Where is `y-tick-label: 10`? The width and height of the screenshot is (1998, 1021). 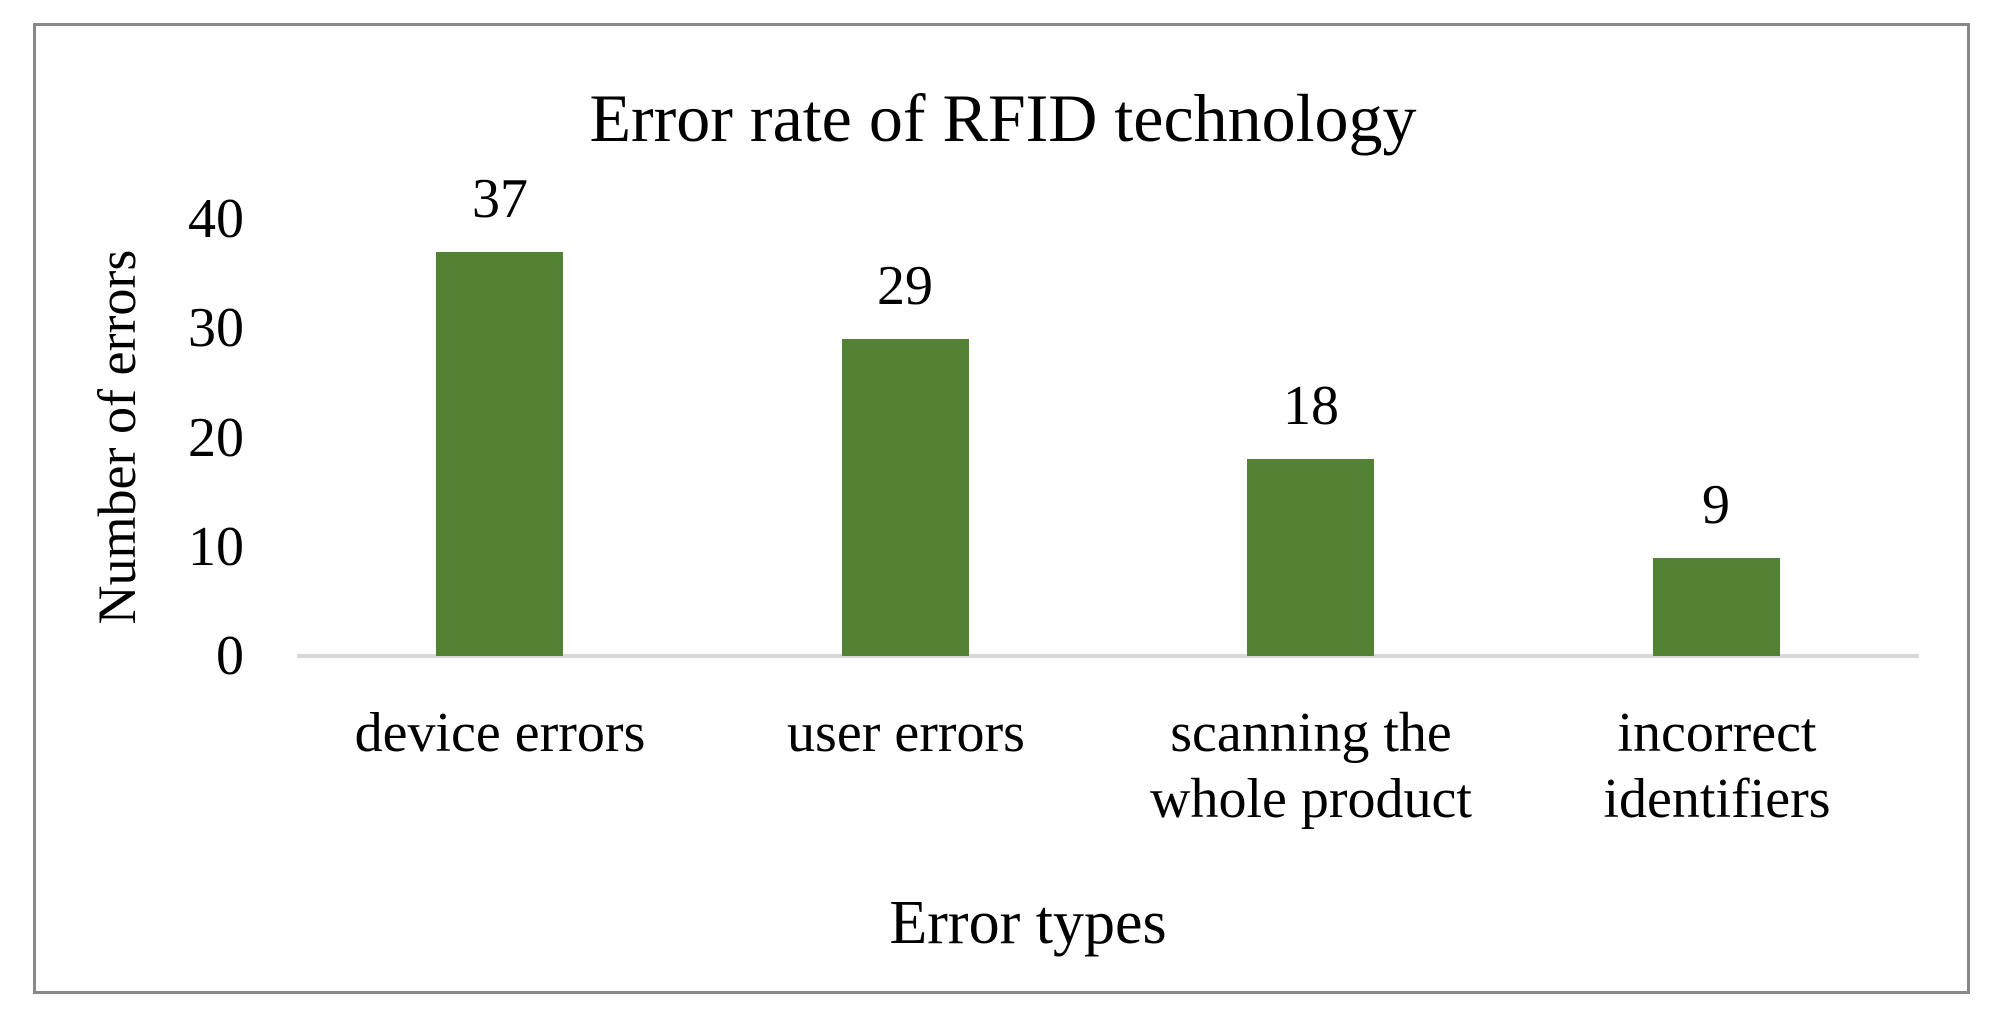
y-tick-label: 10 is located at coordinates (216, 547).